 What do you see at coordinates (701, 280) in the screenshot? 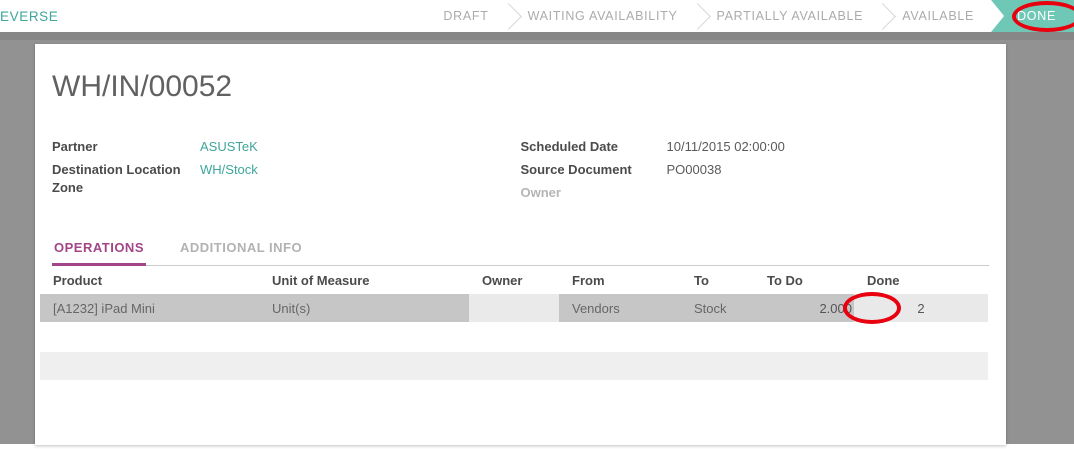
I see `column-header-to: To` at bounding box center [701, 280].